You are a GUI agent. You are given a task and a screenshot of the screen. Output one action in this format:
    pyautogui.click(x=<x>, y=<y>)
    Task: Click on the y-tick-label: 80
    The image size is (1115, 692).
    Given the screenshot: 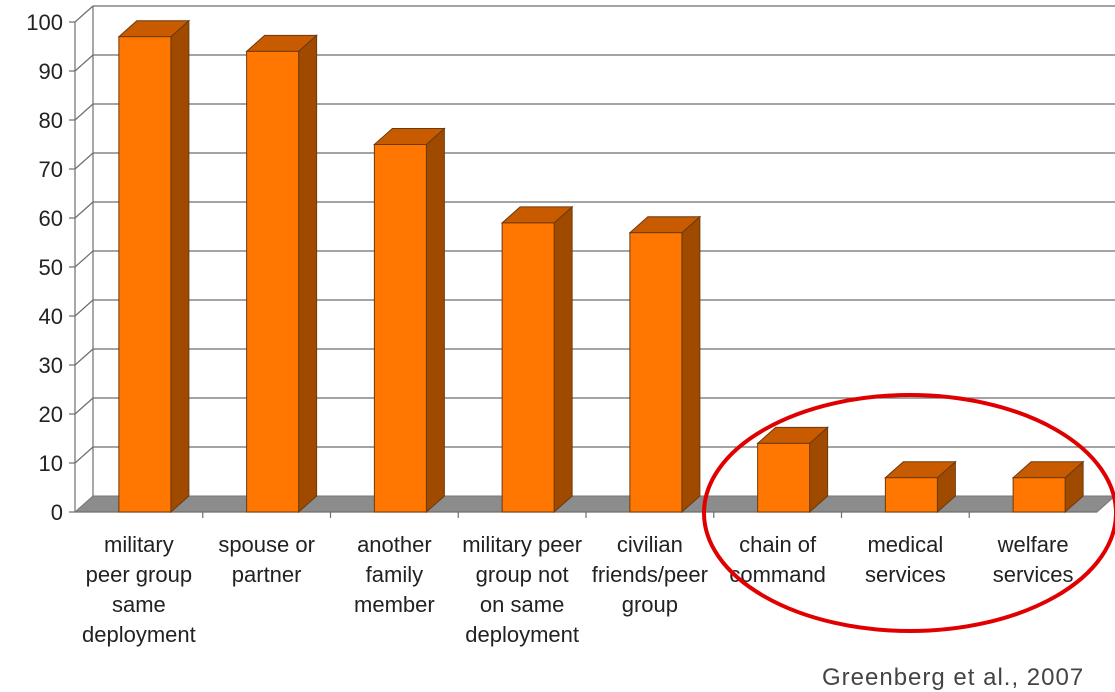 What is the action you would take?
    pyautogui.click(x=51, y=120)
    